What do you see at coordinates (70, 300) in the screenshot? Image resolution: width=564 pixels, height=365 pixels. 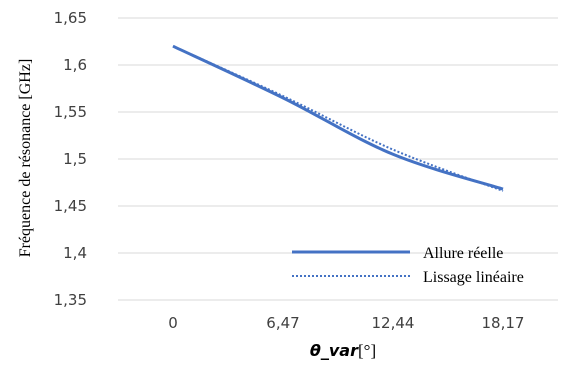 I see `y-tick-label: 1,35` at bounding box center [70, 300].